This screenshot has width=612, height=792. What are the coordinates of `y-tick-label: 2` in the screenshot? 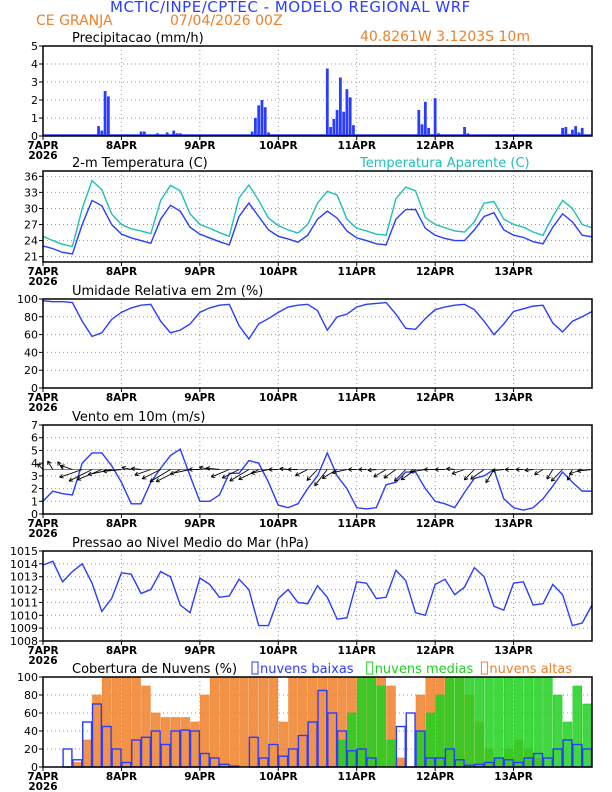 It's located at (34, 100).